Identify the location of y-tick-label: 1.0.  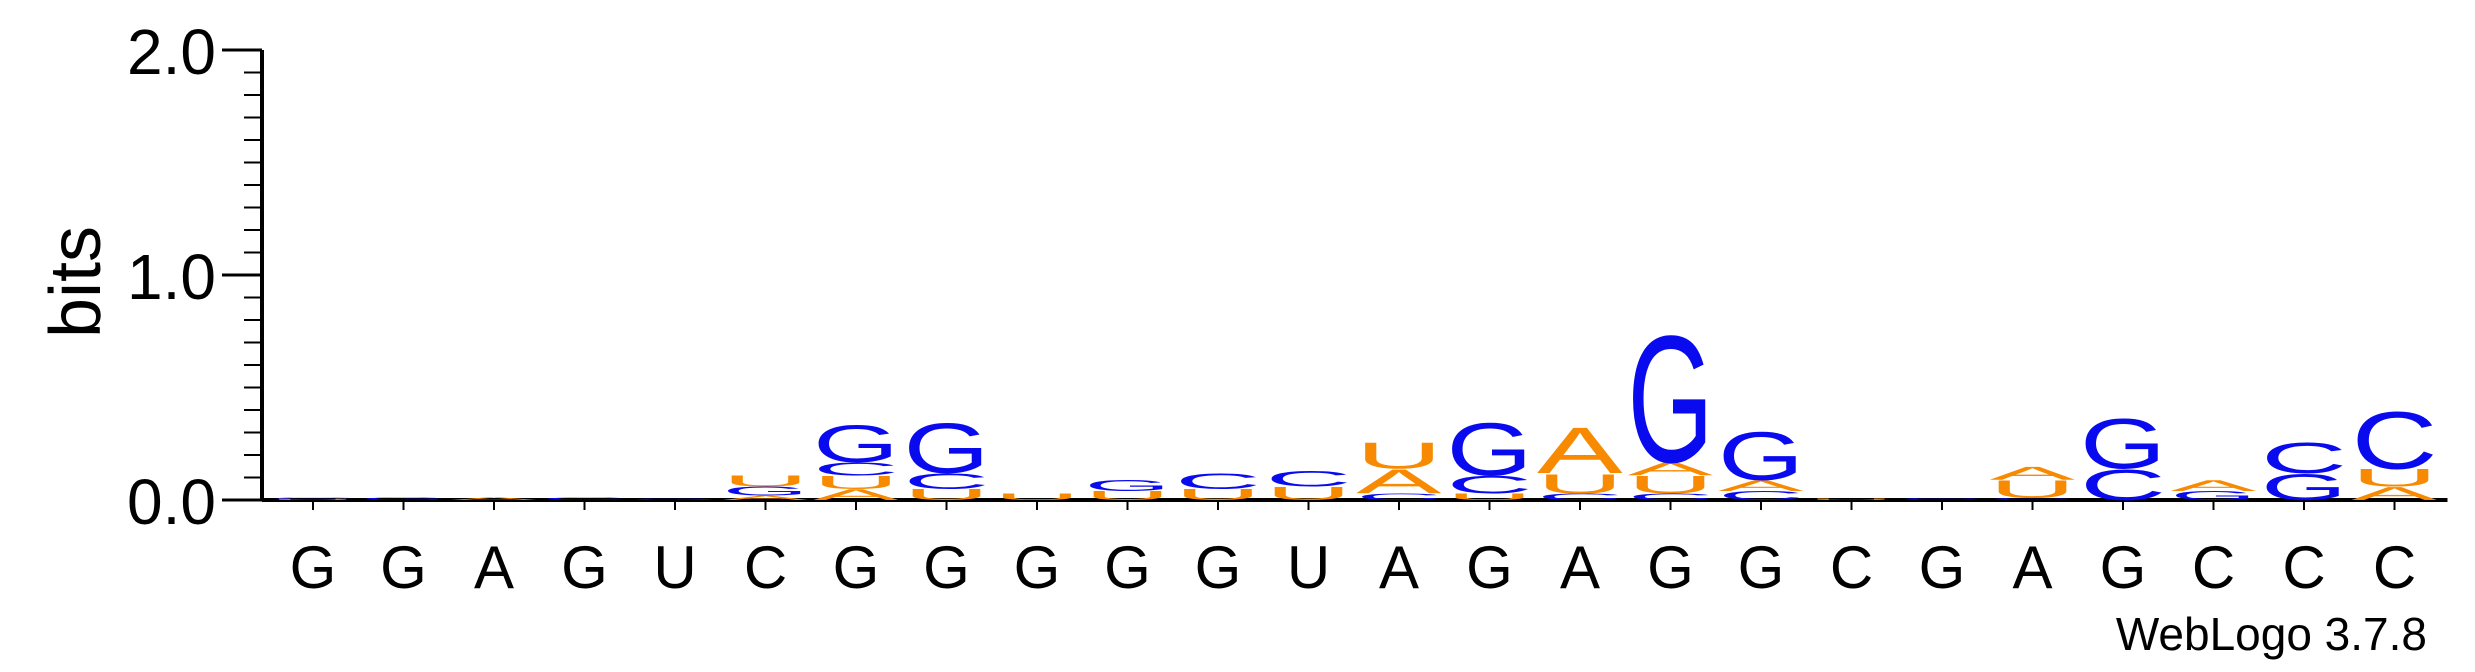
(171, 277).